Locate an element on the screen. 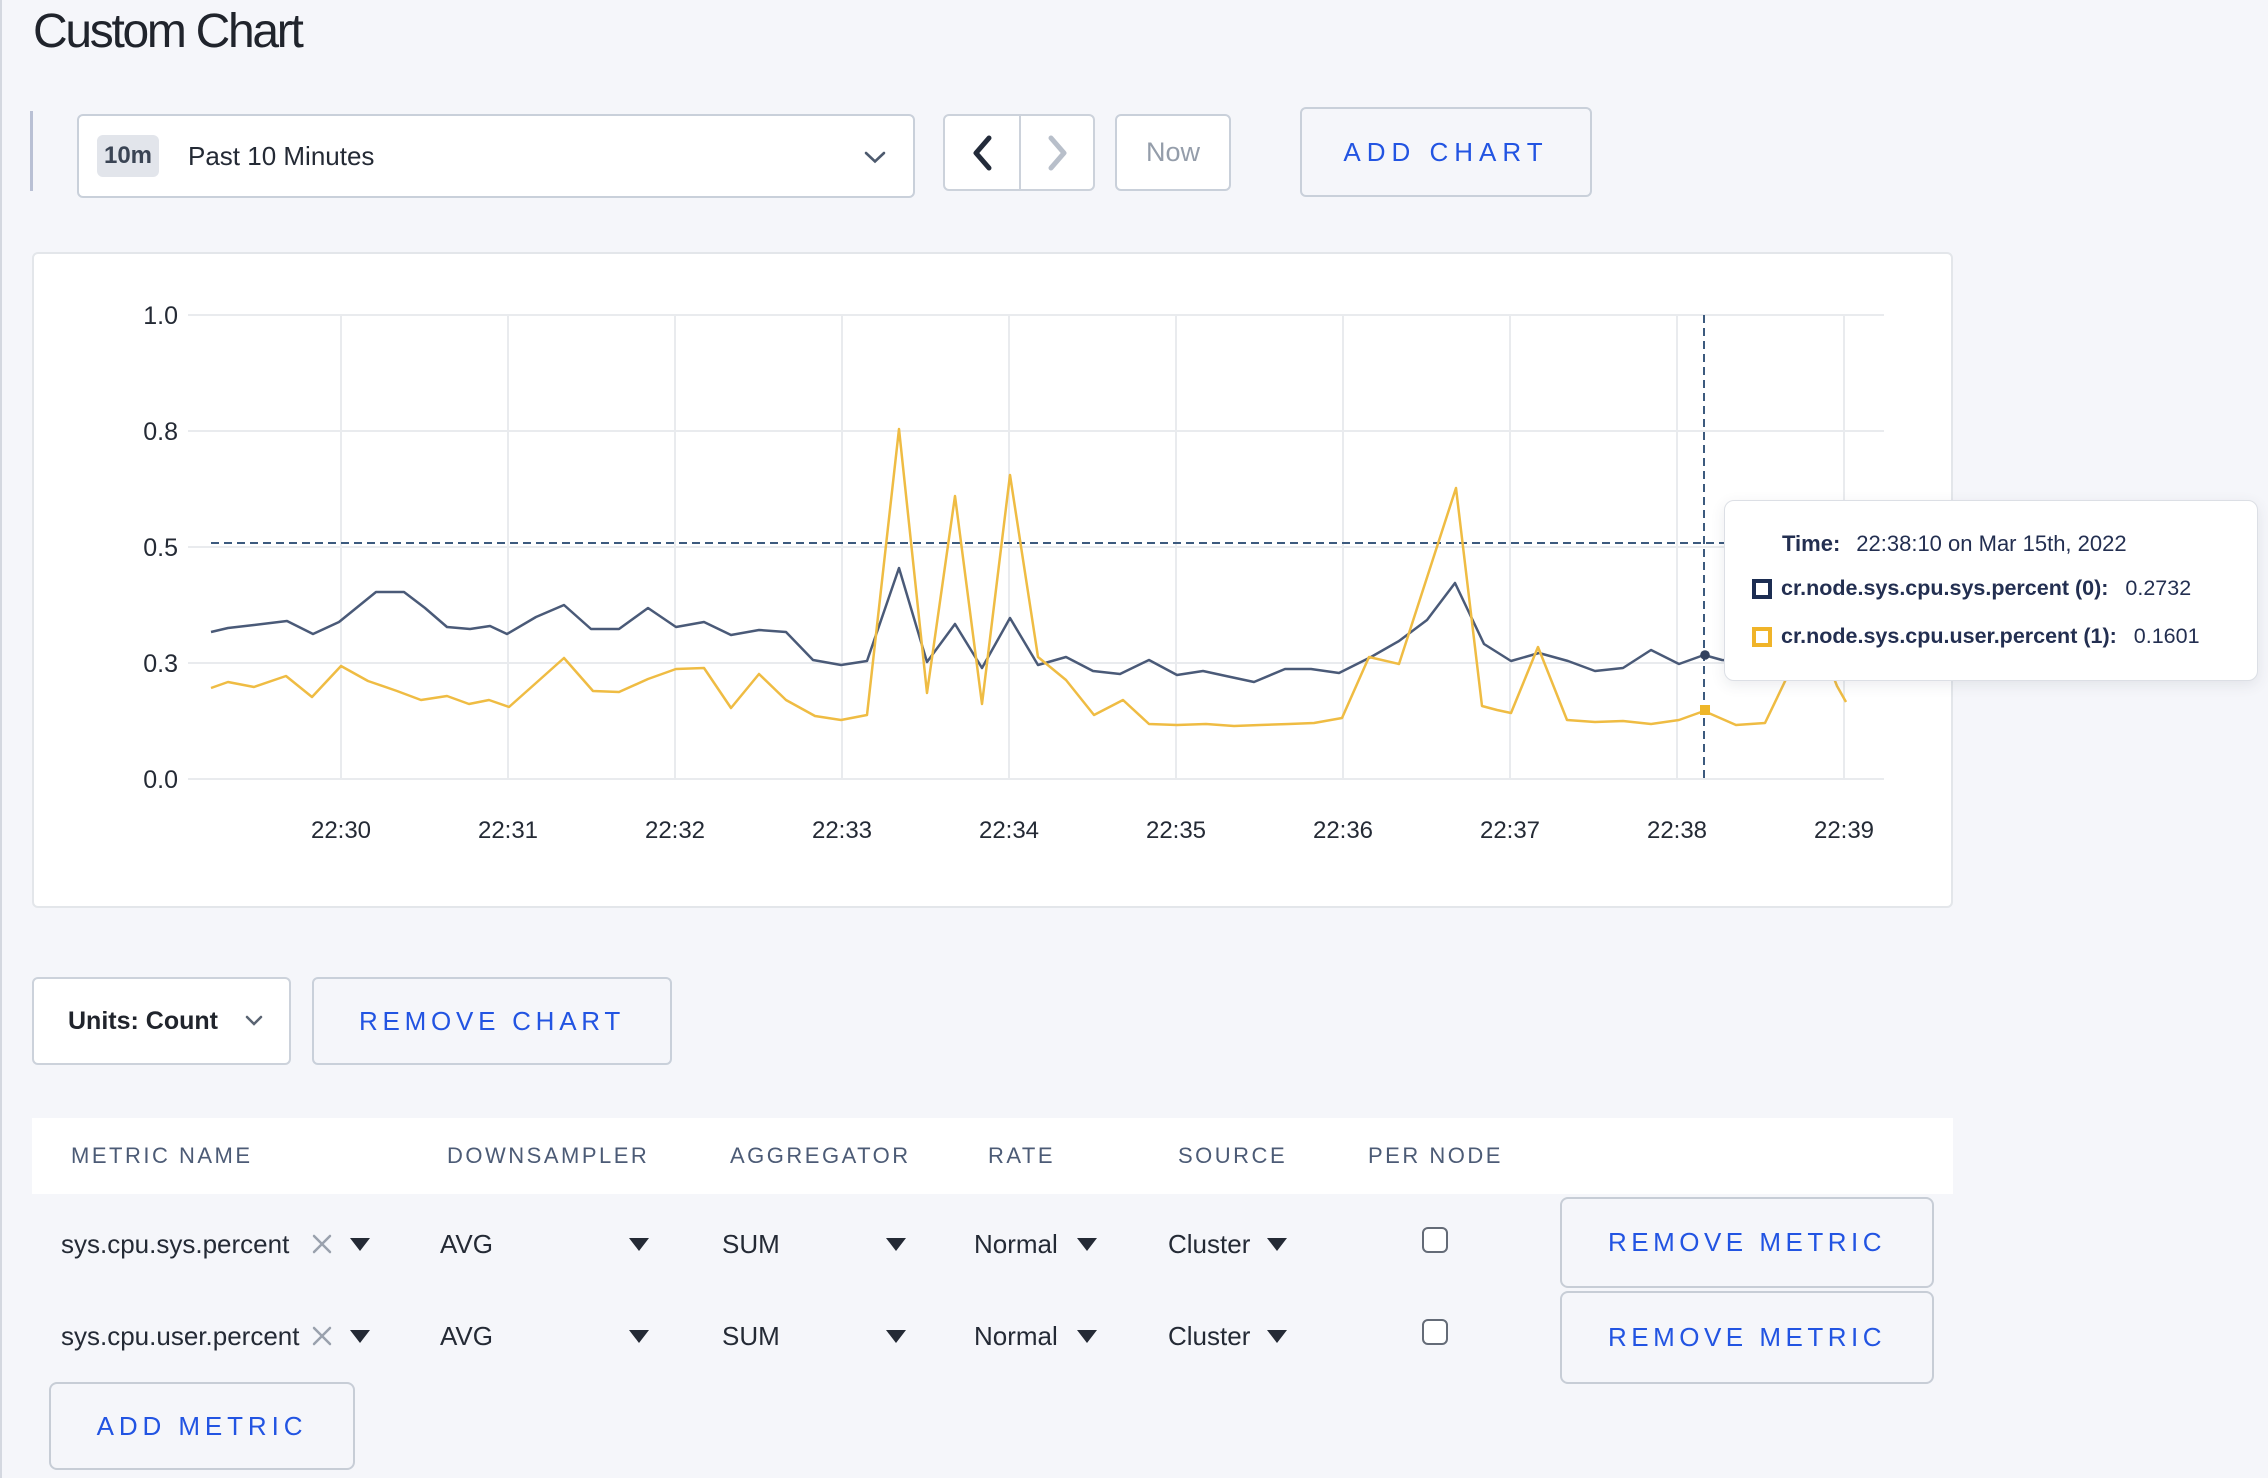  svg-text: 22:39 is located at coordinates (1844, 830).